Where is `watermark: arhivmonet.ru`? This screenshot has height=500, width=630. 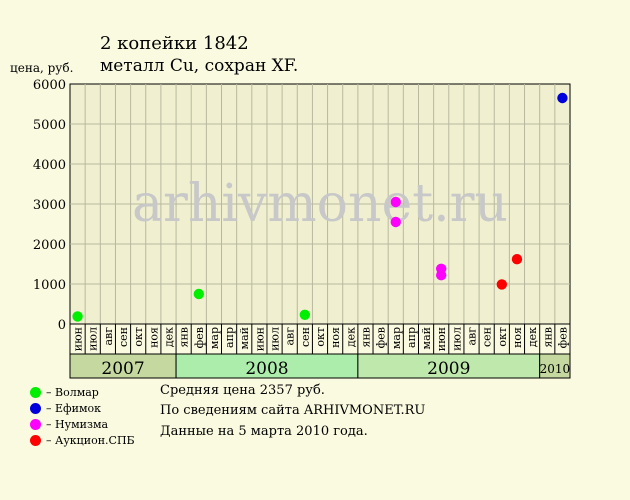
watermark: arhivmonet.ru is located at coordinates (320, 204).